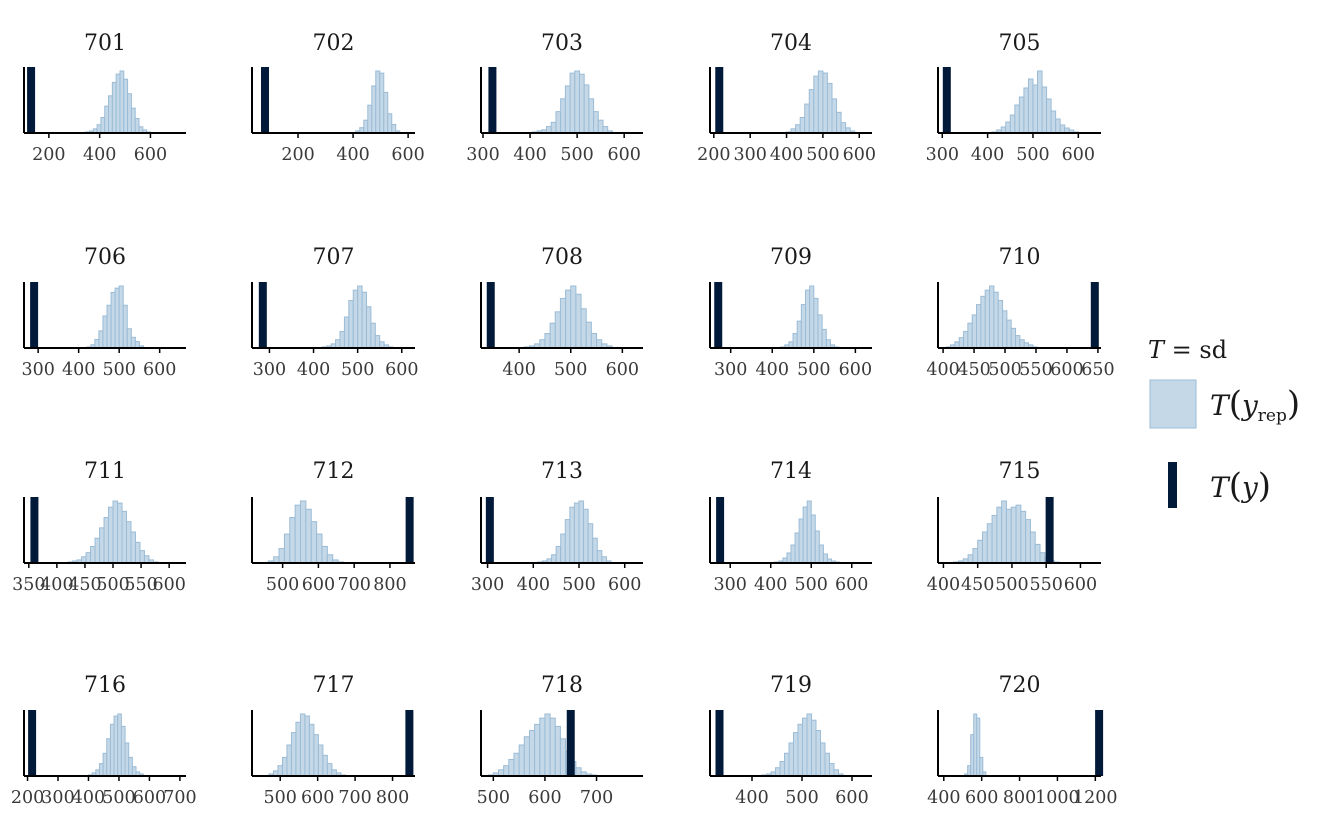  Describe the element at coordinates (1157, 350) in the screenshot. I see `legend-title-symbol: T` at that location.